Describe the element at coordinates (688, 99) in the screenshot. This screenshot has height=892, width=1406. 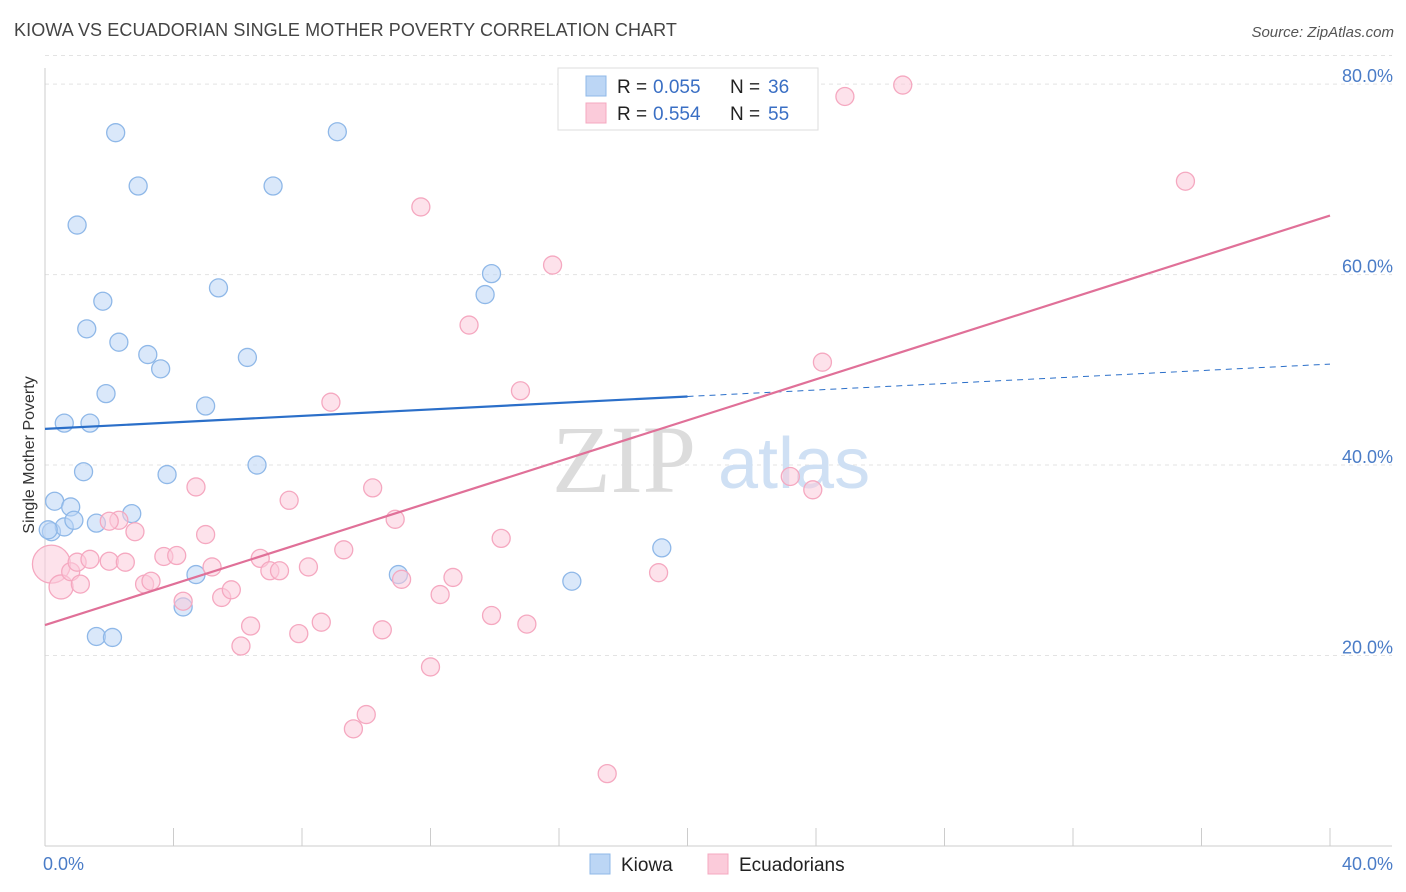
I see `top-legend: R = 0.055 N = 36 R = 0.554 N = 55` at that location.